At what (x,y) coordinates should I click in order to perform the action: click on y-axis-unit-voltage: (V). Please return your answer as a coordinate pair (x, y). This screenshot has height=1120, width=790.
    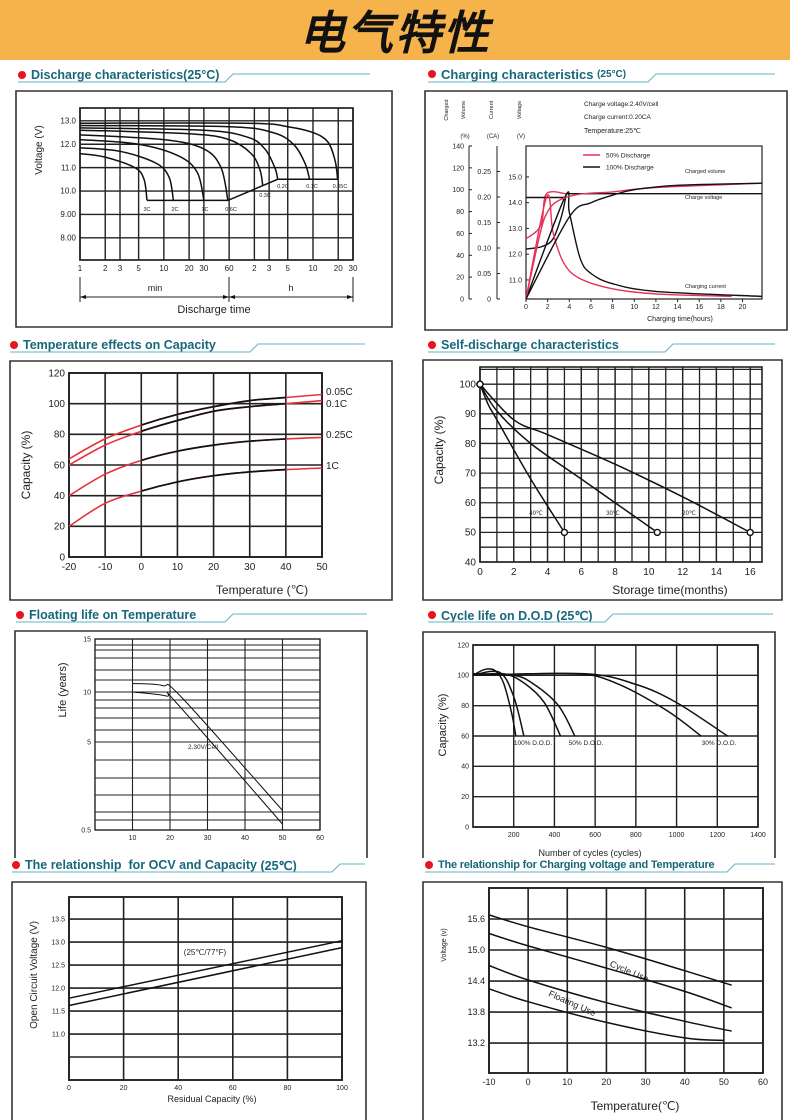
    Looking at the image, I should click on (521, 137).